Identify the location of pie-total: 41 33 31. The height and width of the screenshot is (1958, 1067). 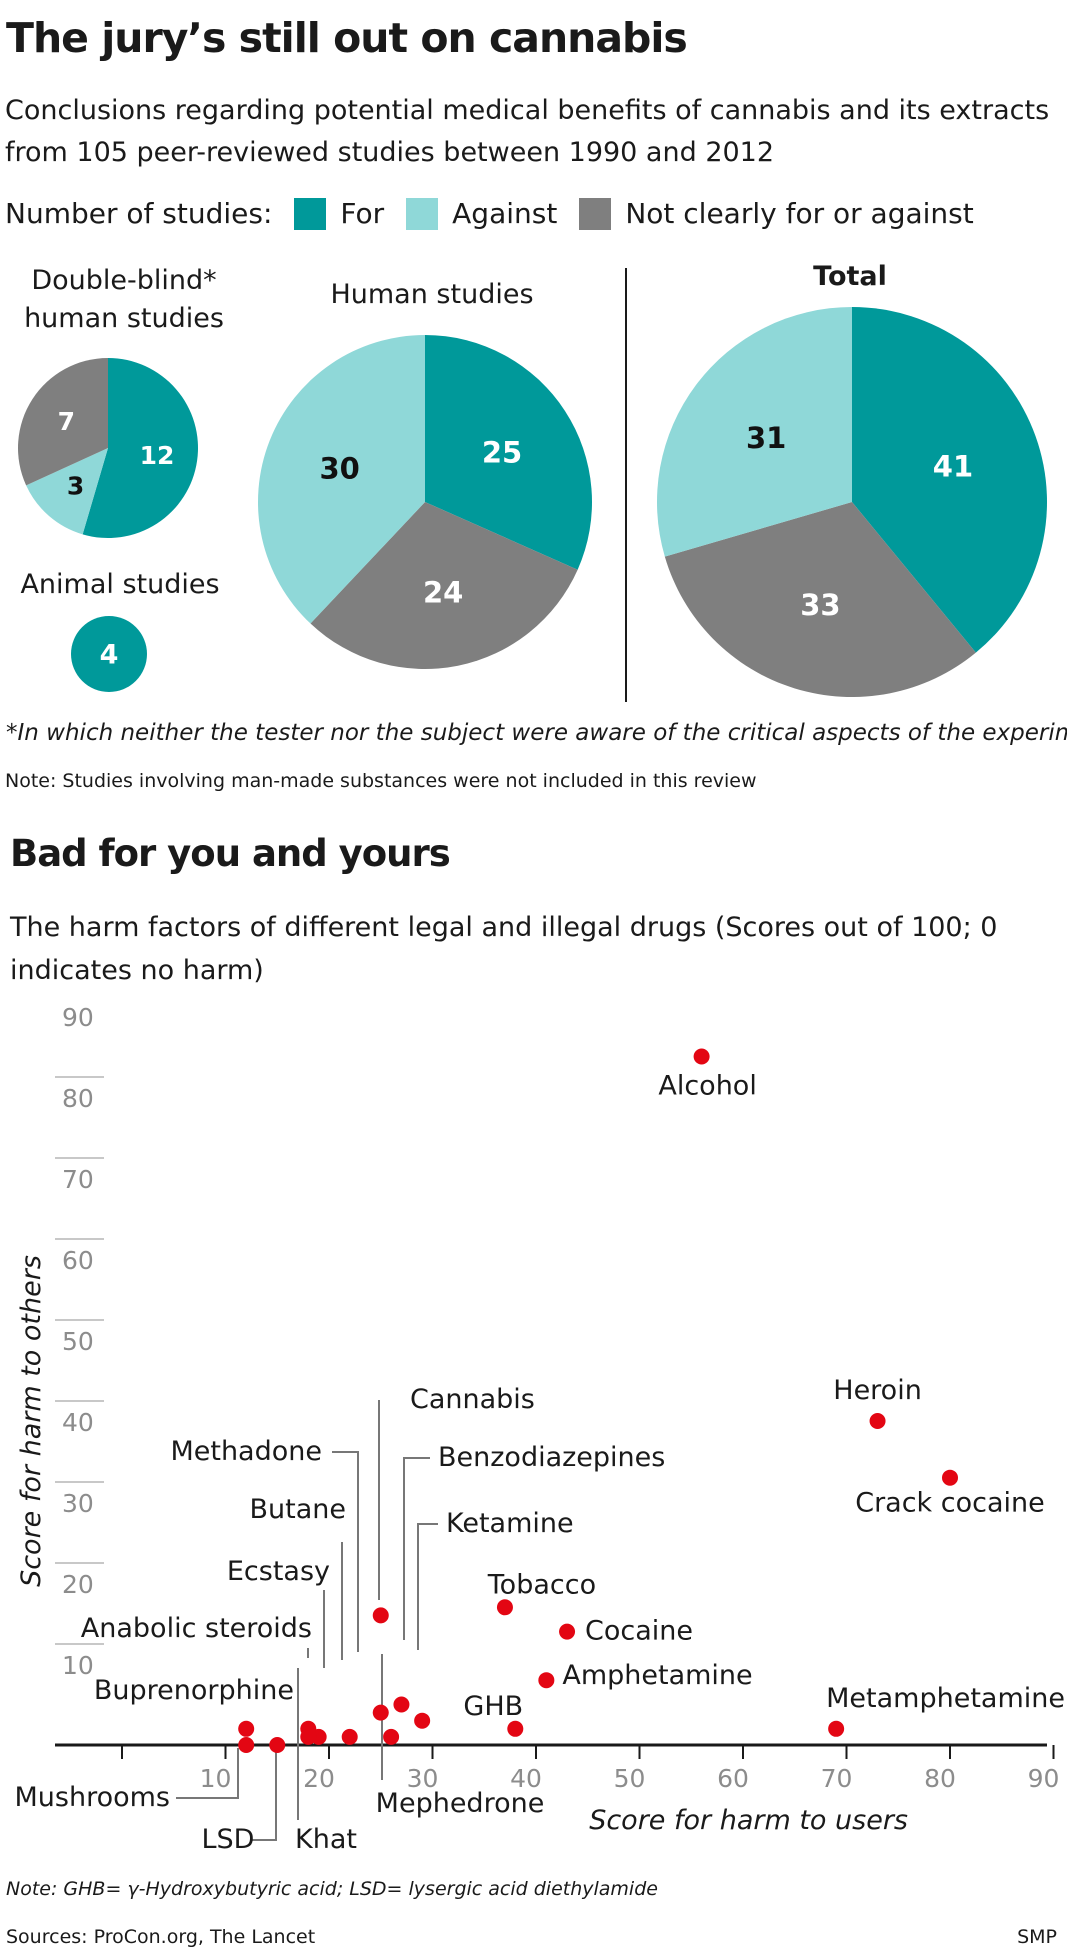
(852, 502).